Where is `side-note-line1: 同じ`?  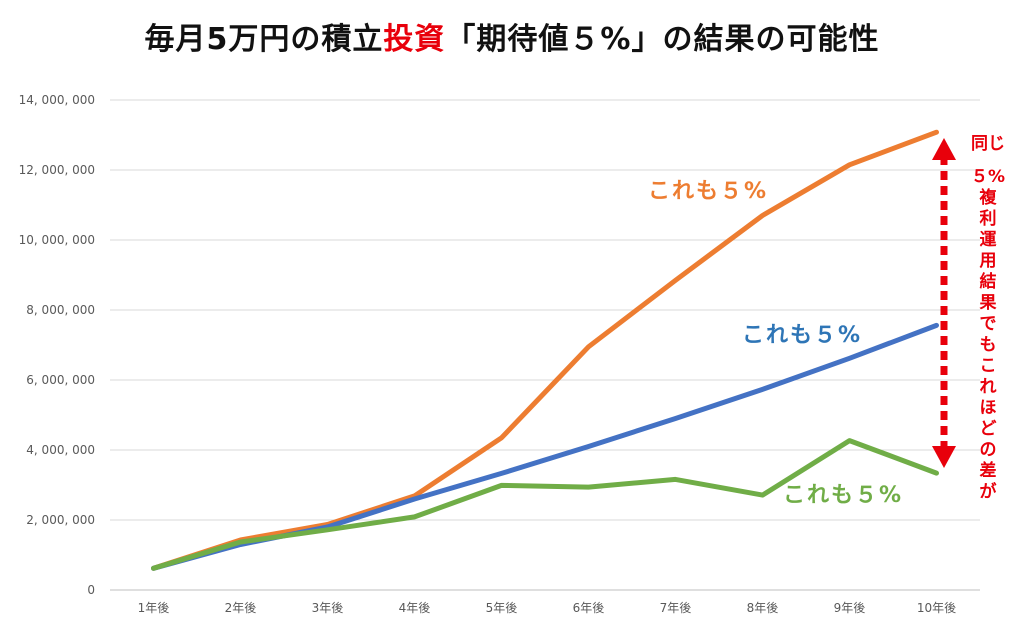 side-note-line1: 同じ is located at coordinates (988, 144).